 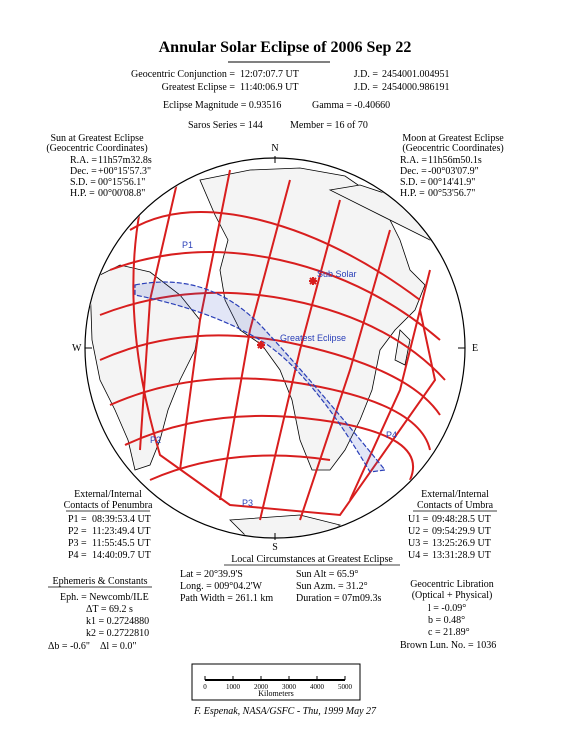 What do you see at coordinates (205, 687) in the screenshot?
I see `scale-label: 0` at bounding box center [205, 687].